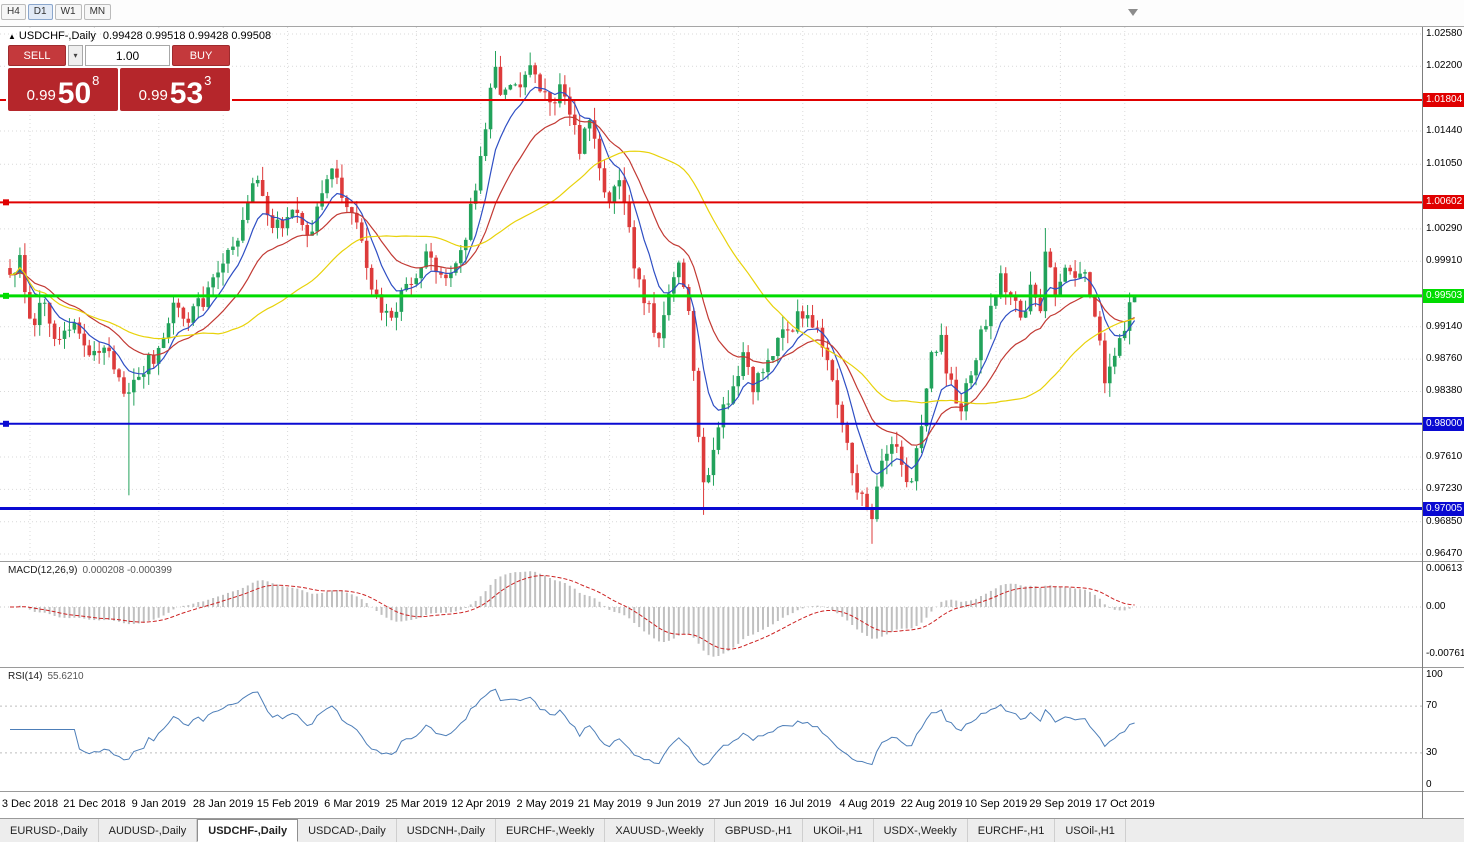  I want to click on date-axis-label: 9 Jan 2019, so click(159, 804).